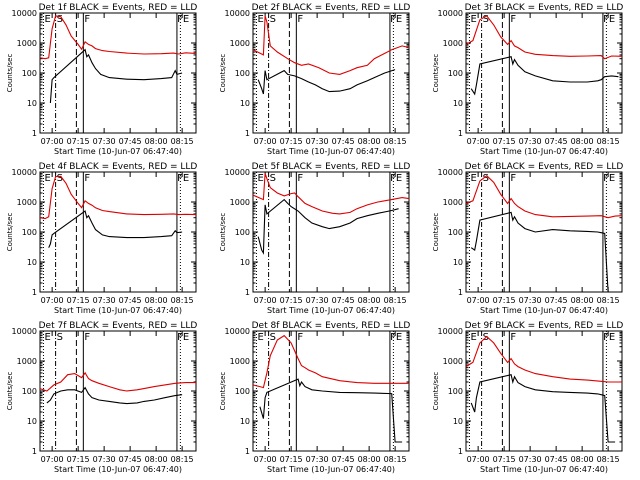 The width and height of the screenshot is (640, 480). Describe the element at coordinates (544, 167) in the screenshot. I see `panel-title: Det 6f BLACK = Events, RED = LLD` at that location.